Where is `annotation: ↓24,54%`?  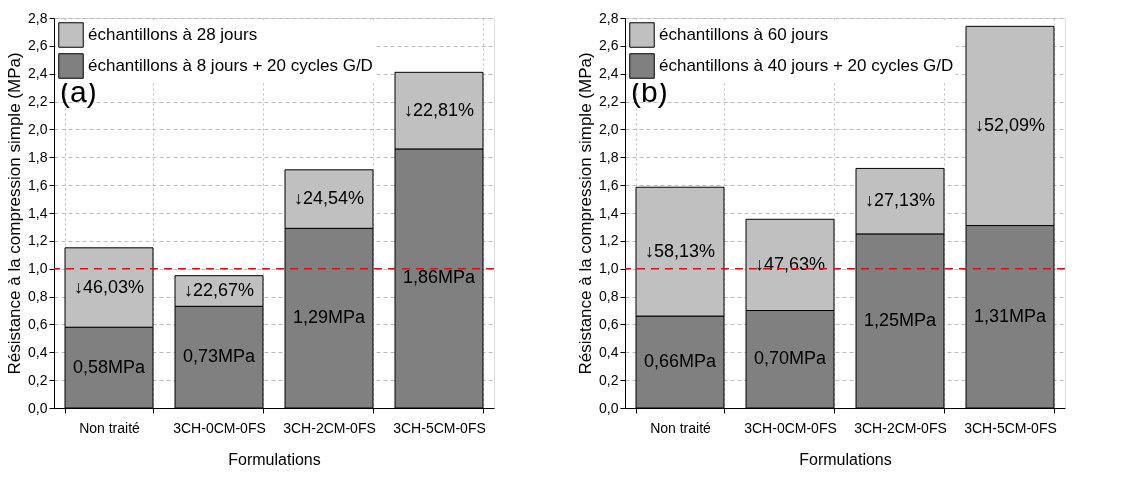
annotation: ↓24,54% is located at coordinates (329, 198).